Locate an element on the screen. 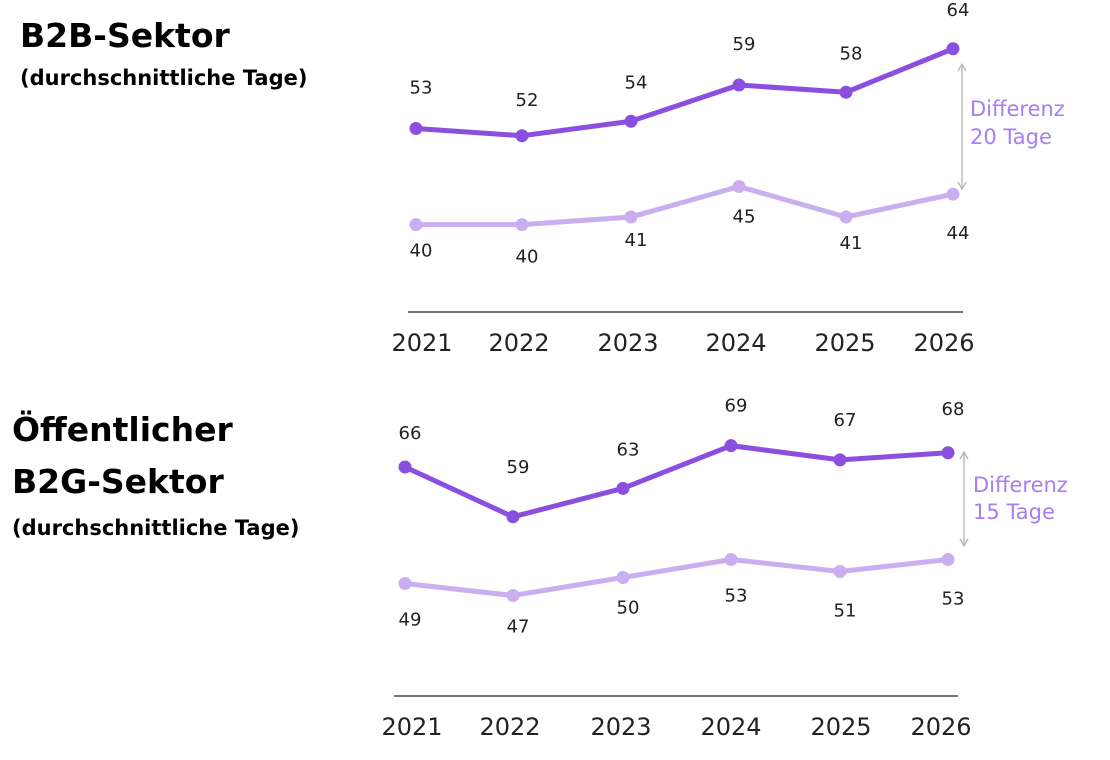  chart-title-line-2: B2G-Sektor is located at coordinates (118, 481).